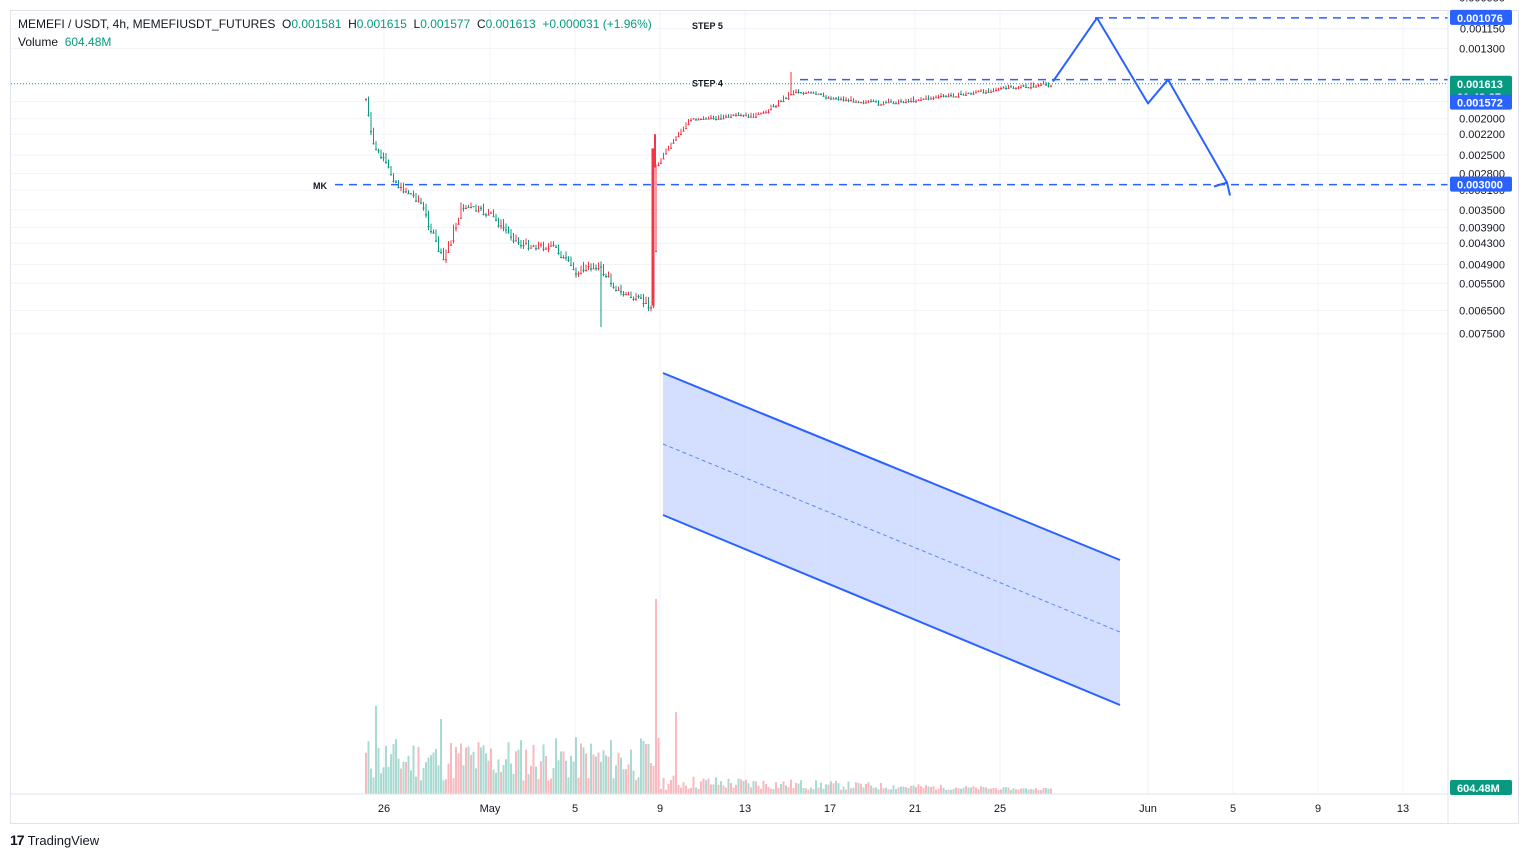 This screenshot has height=858, width=1529. I want to click on channel-mid-line, so click(891, 538).